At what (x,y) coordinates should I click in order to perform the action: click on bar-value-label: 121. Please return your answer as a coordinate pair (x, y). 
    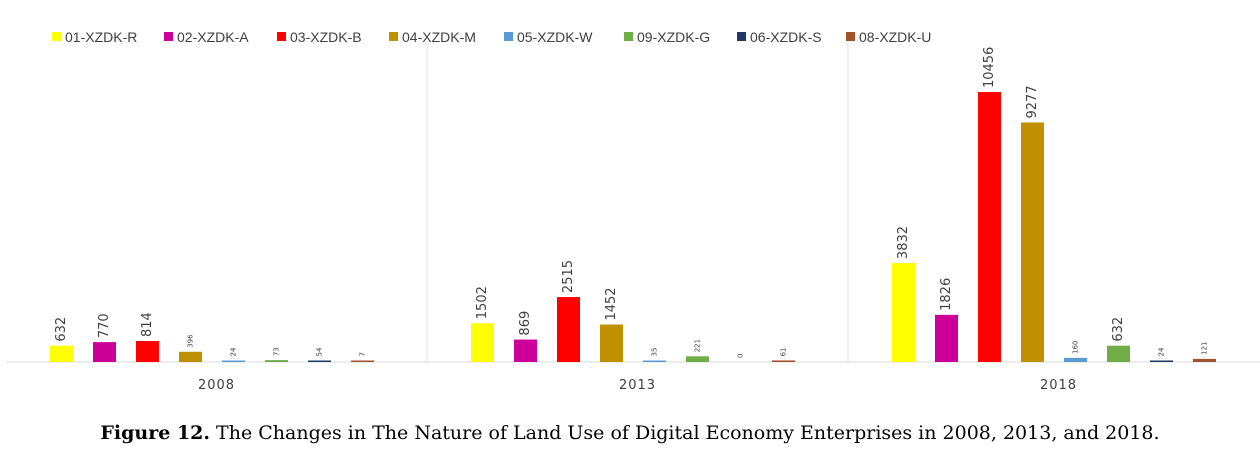
    Looking at the image, I should click on (1205, 348).